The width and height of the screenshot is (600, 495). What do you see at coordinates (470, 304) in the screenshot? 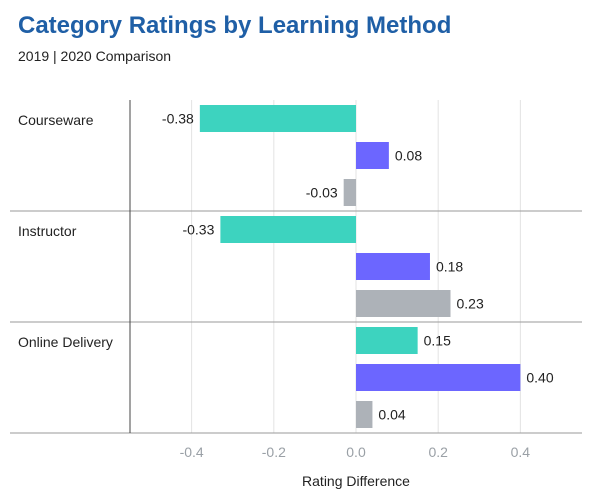
I see `value-label: 0.23` at bounding box center [470, 304].